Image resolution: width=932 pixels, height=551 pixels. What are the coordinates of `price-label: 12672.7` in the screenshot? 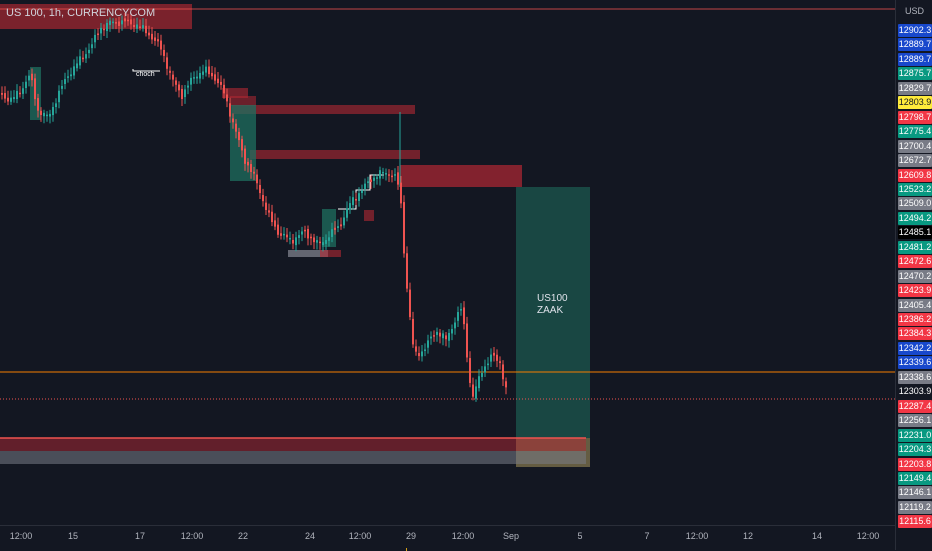 It's located at (915, 161).